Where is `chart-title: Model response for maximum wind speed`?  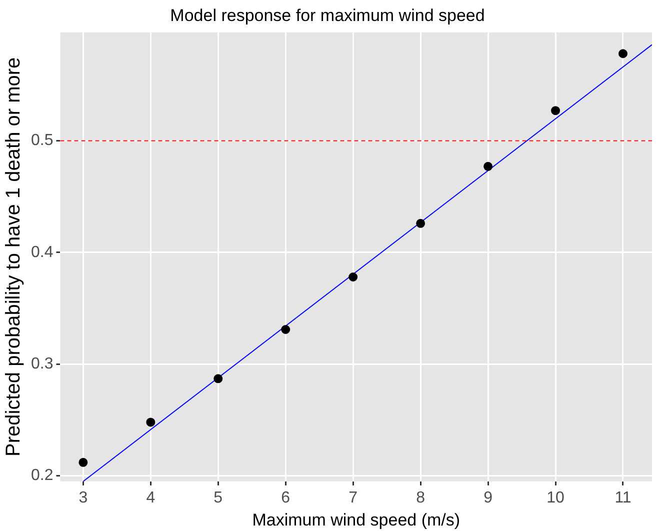 chart-title: Model response for maximum wind speed is located at coordinates (327, 15).